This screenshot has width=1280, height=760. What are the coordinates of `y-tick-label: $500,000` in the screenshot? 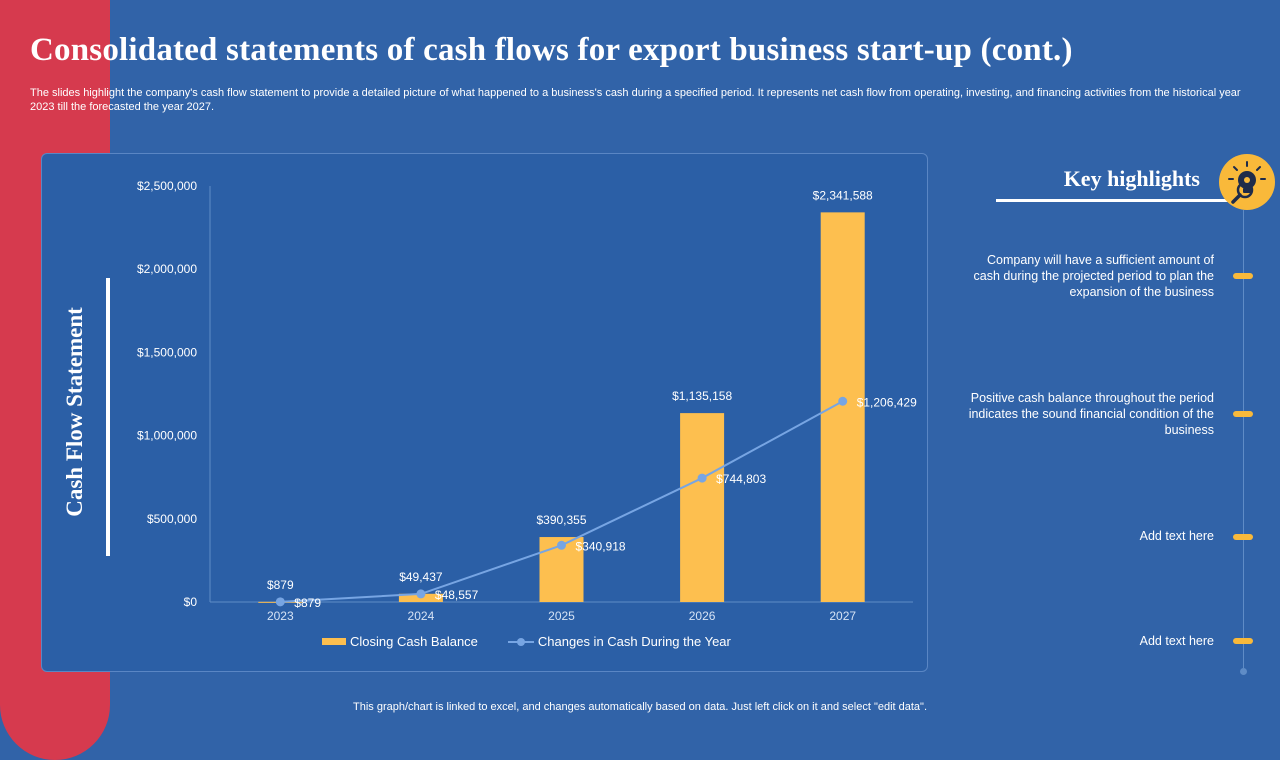 It's located at (172, 519).